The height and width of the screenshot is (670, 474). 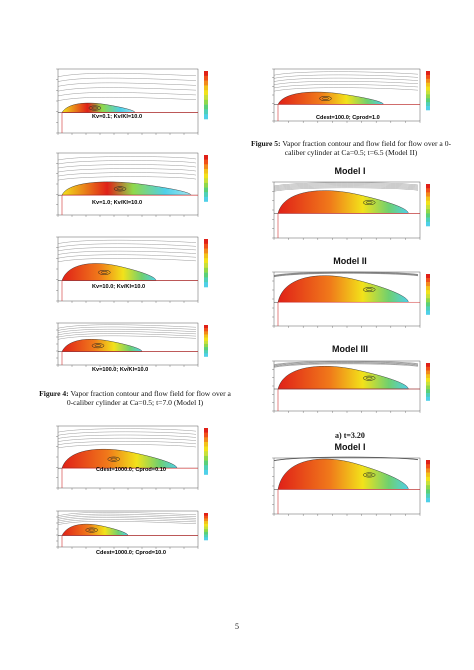 I want to click on figure5-caption-label: Figure 5:, so click(x=265, y=143).